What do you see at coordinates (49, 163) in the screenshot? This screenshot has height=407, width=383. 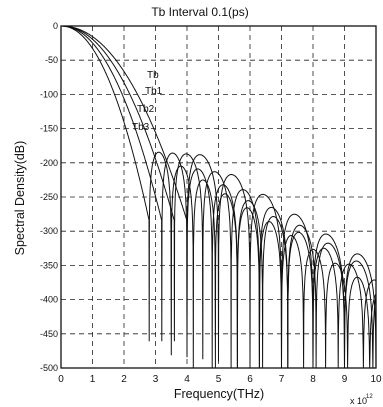 I see `y-tick-label: -200` at bounding box center [49, 163].